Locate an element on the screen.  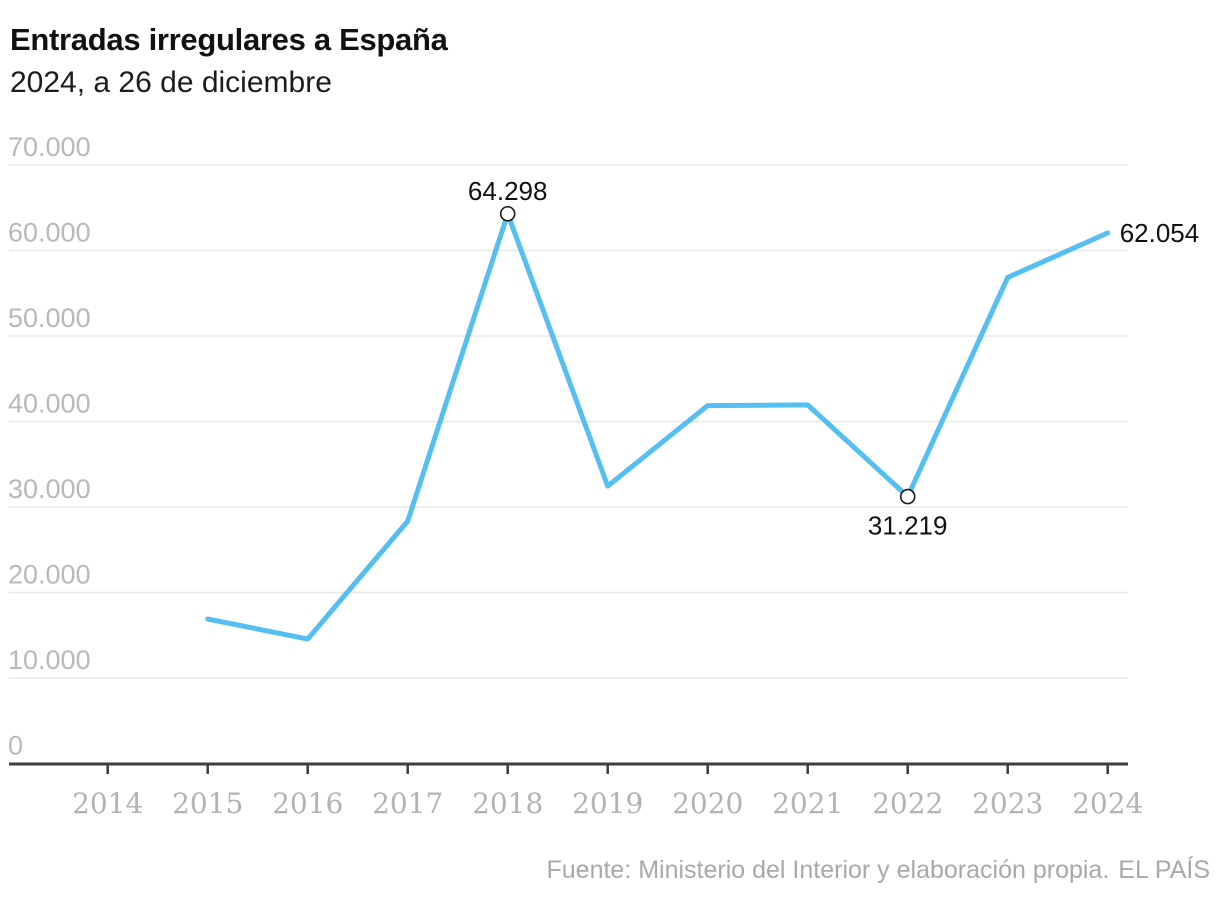
x-axis-label: 2015 is located at coordinates (207, 803).